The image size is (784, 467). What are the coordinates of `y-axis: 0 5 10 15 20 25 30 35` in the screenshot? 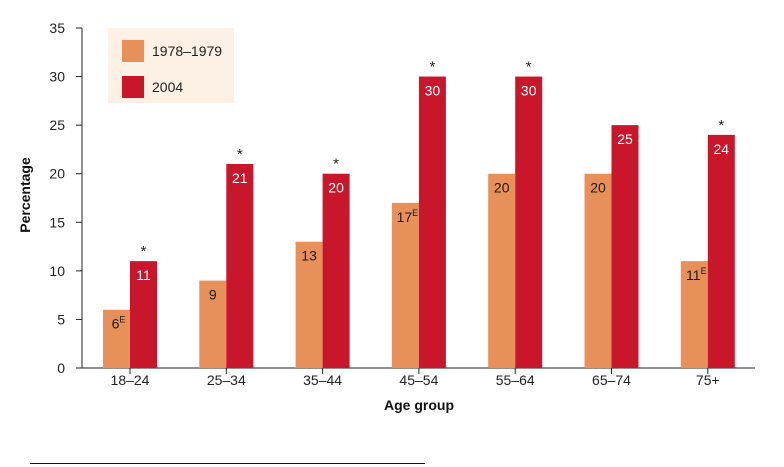 It's located at (66, 198).